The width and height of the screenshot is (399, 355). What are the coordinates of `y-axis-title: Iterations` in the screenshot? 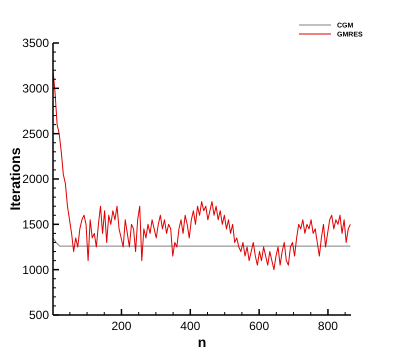 It's located at (15, 179).